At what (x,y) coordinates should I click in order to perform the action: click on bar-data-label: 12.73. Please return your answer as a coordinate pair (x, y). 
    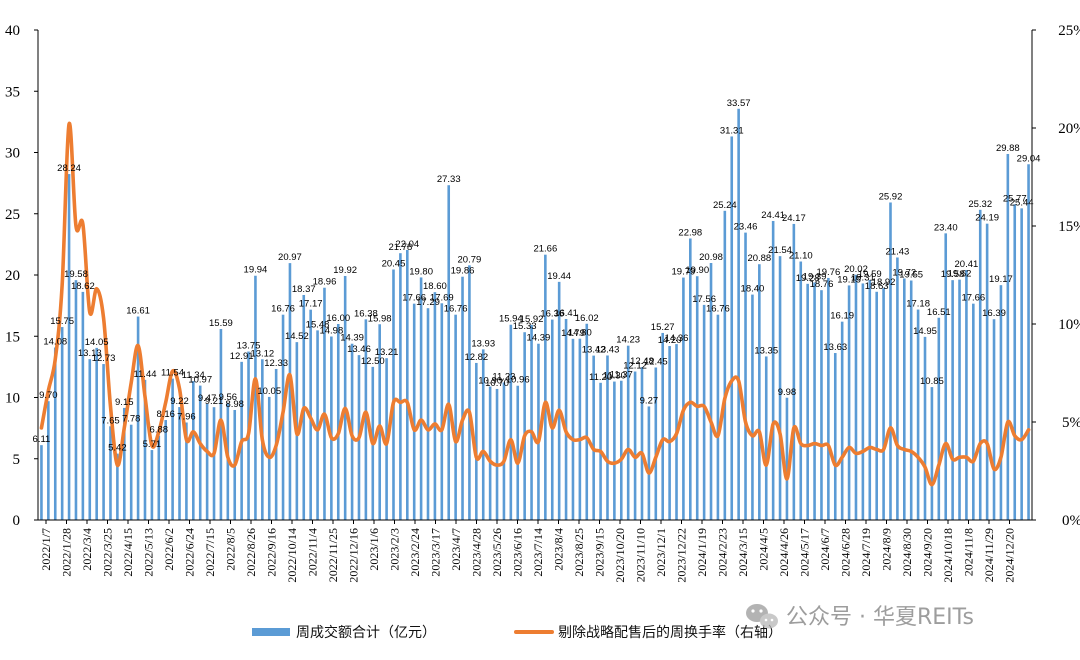
    Looking at the image, I should click on (104, 358).